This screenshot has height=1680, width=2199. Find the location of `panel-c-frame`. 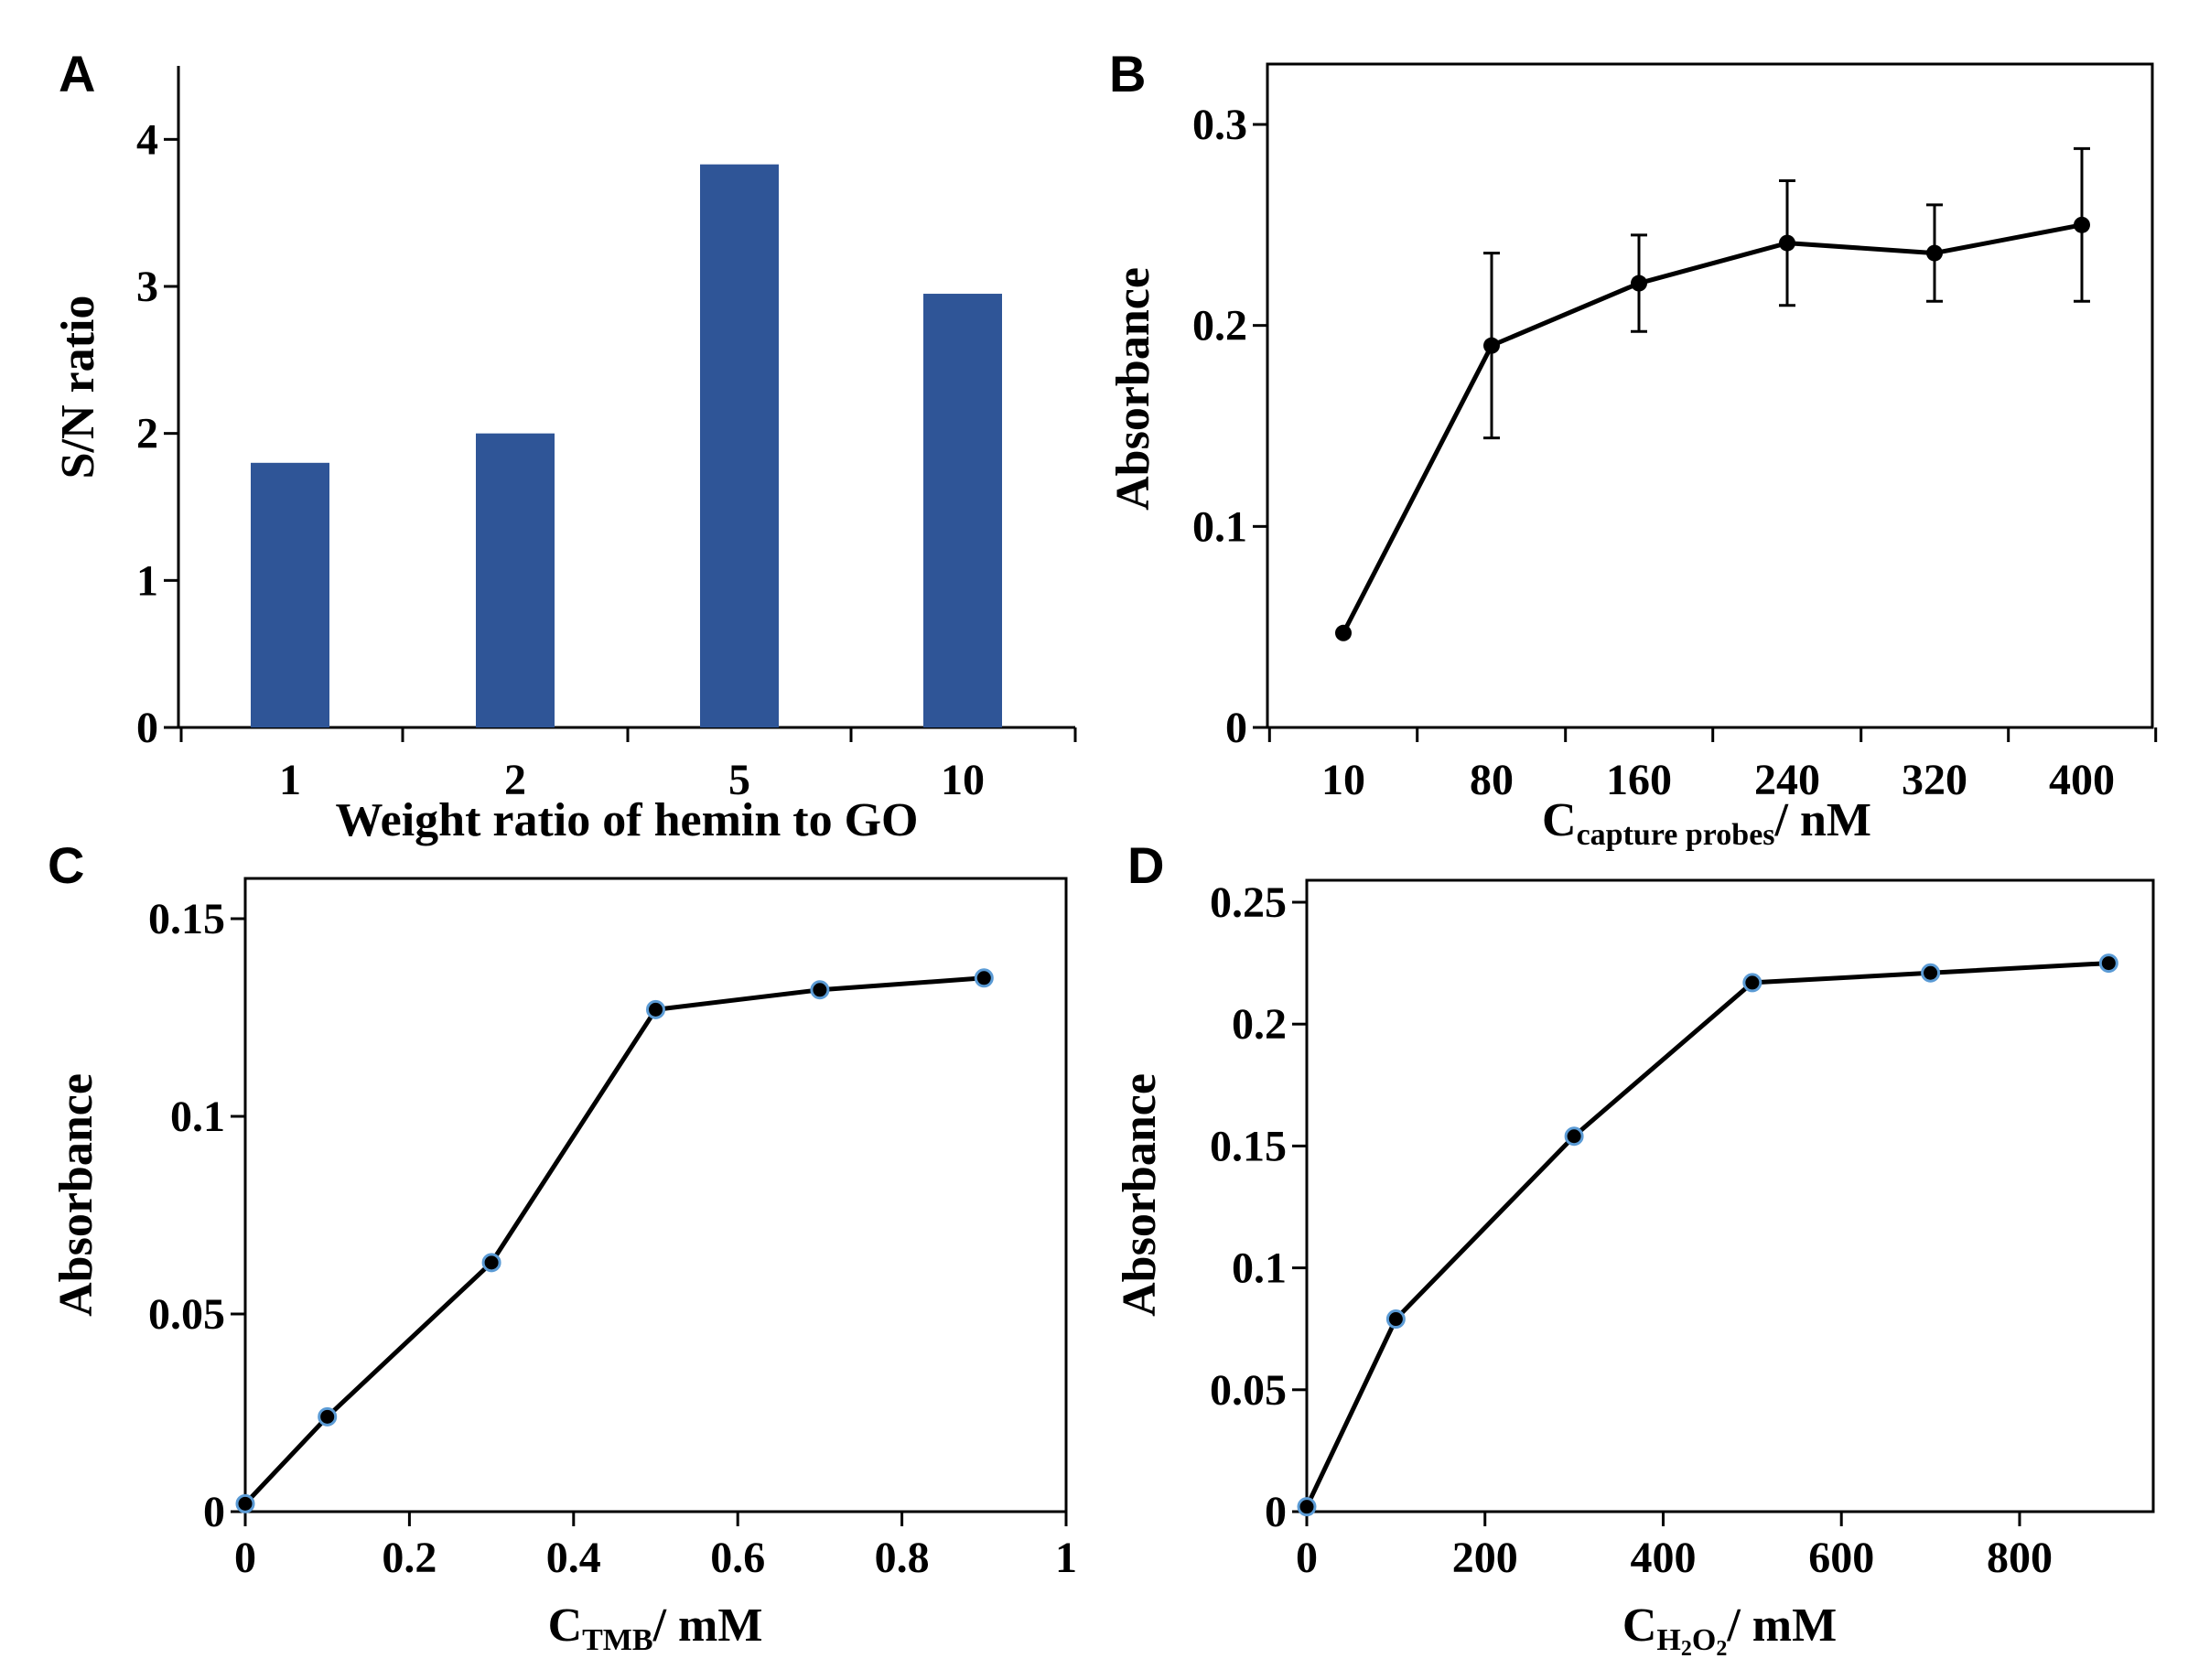

panel-c-frame is located at coordinates (655, 1195).